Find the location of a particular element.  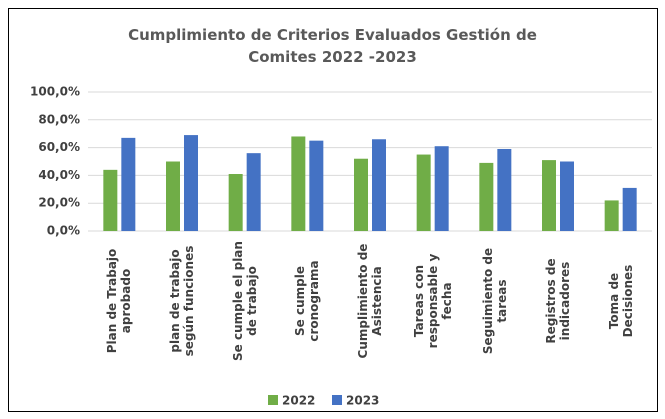

x-tick-label: Tareas con responsable y fecha is located at coordinates (432, 301).